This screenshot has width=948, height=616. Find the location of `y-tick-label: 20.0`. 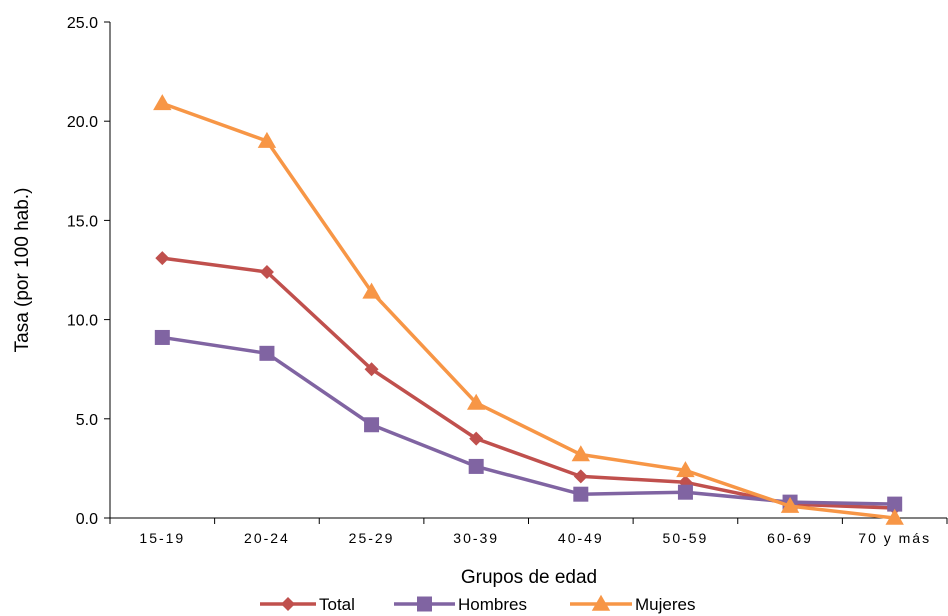

y-tick-label: 20.0 is located at coordinates (82, 122).